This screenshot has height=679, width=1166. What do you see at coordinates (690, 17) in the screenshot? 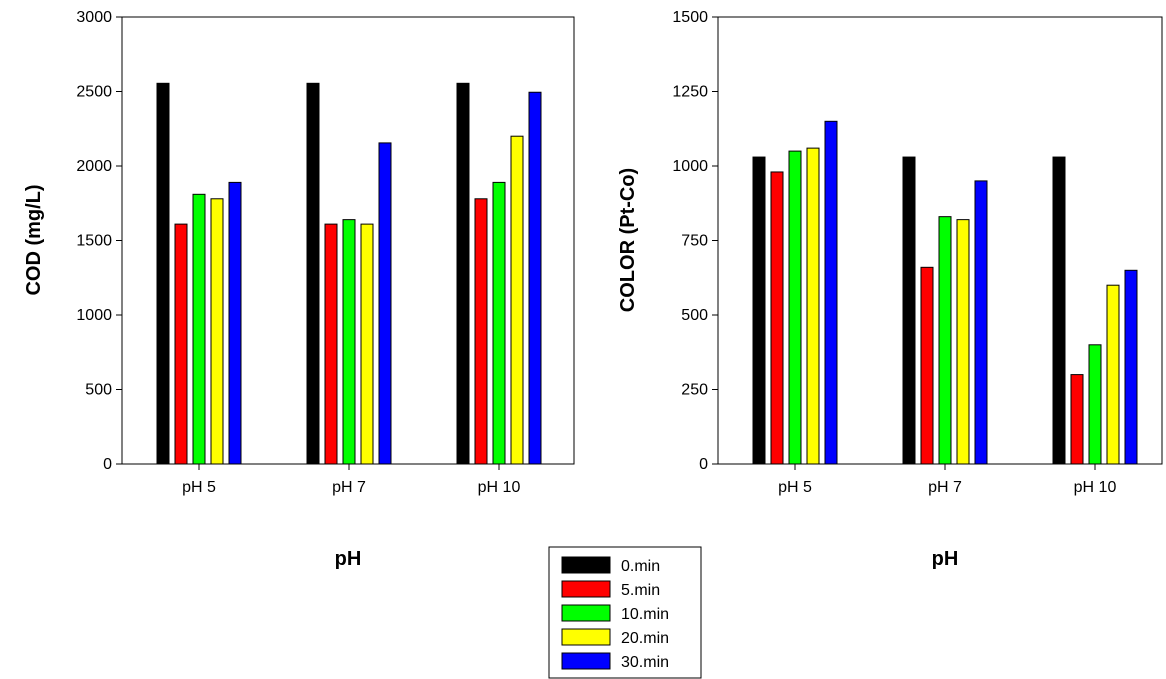
I see `color-y-tick-label: 1500` at bounding box center [690, 17].